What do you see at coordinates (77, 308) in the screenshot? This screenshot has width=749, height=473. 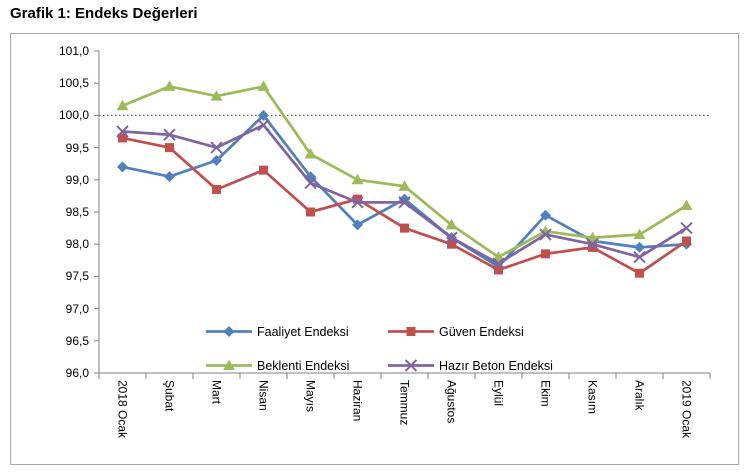 I see `y-tick-label: 97,0` at bounding box center [77, 308].